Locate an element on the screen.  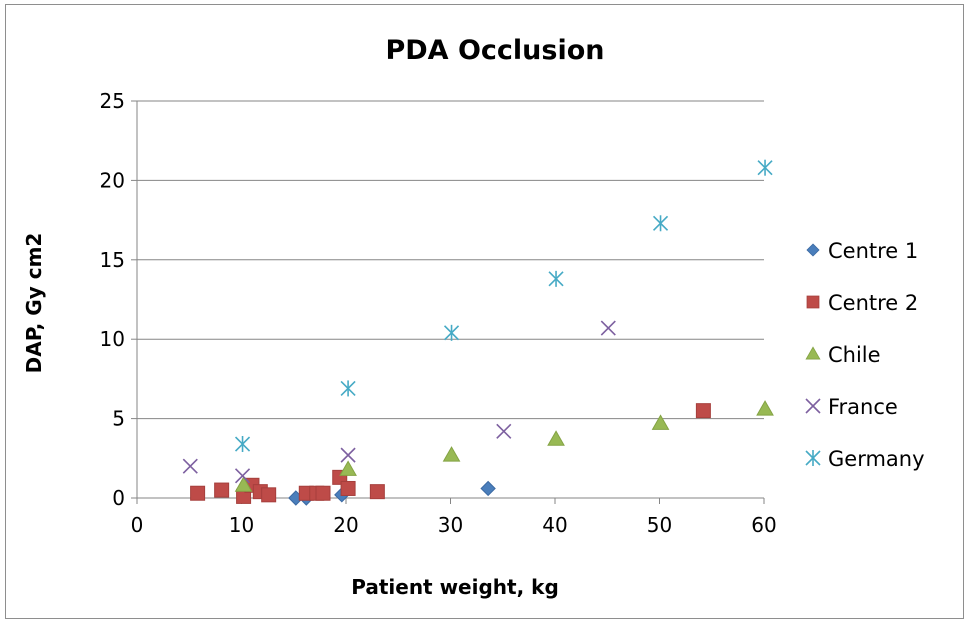
legend-label: Centre 1 is located at coordinates (873, 251).